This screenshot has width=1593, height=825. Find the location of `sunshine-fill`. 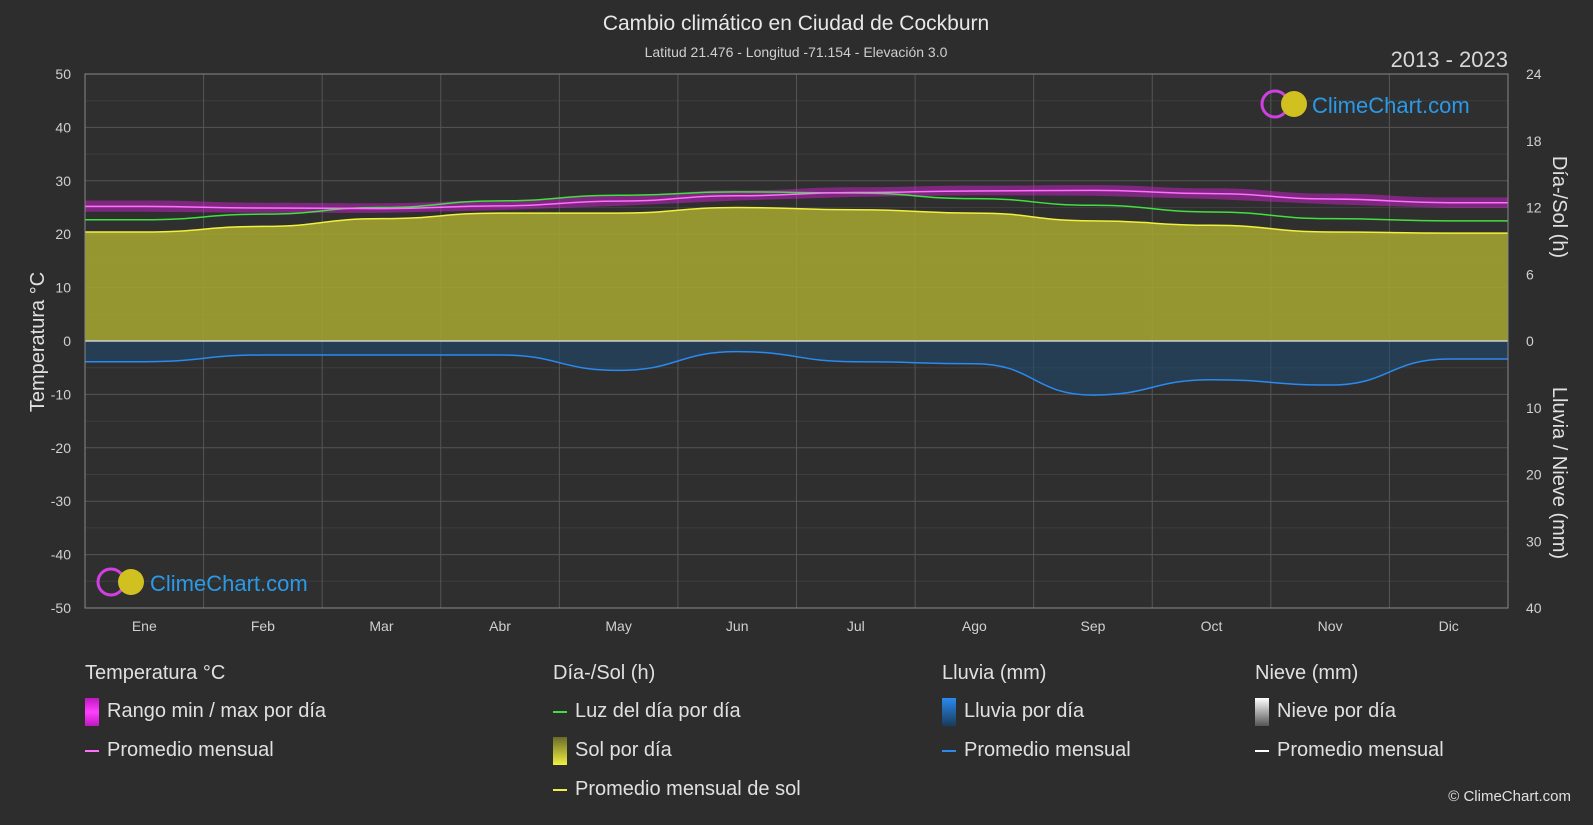

sunshine-fill is located at coordinates (796, 274).